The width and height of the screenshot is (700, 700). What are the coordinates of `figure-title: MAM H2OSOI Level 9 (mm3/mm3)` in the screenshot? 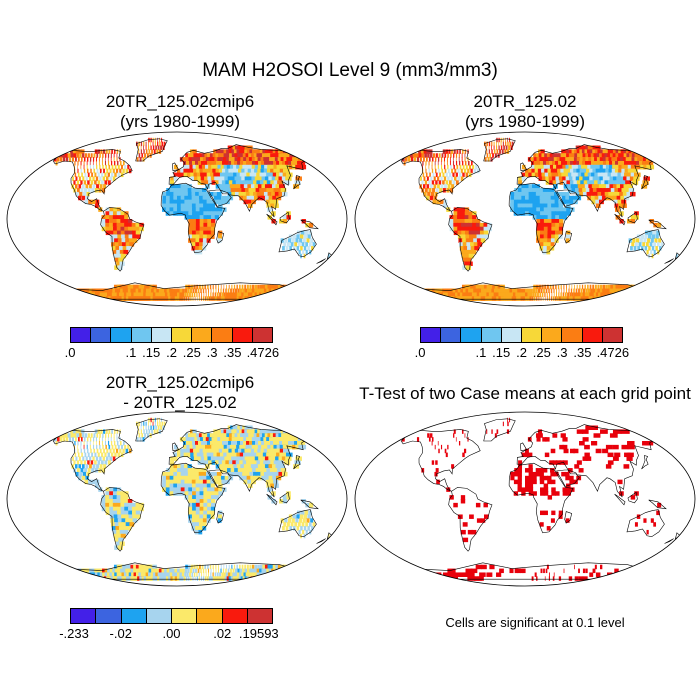 It's located at (350, 70).